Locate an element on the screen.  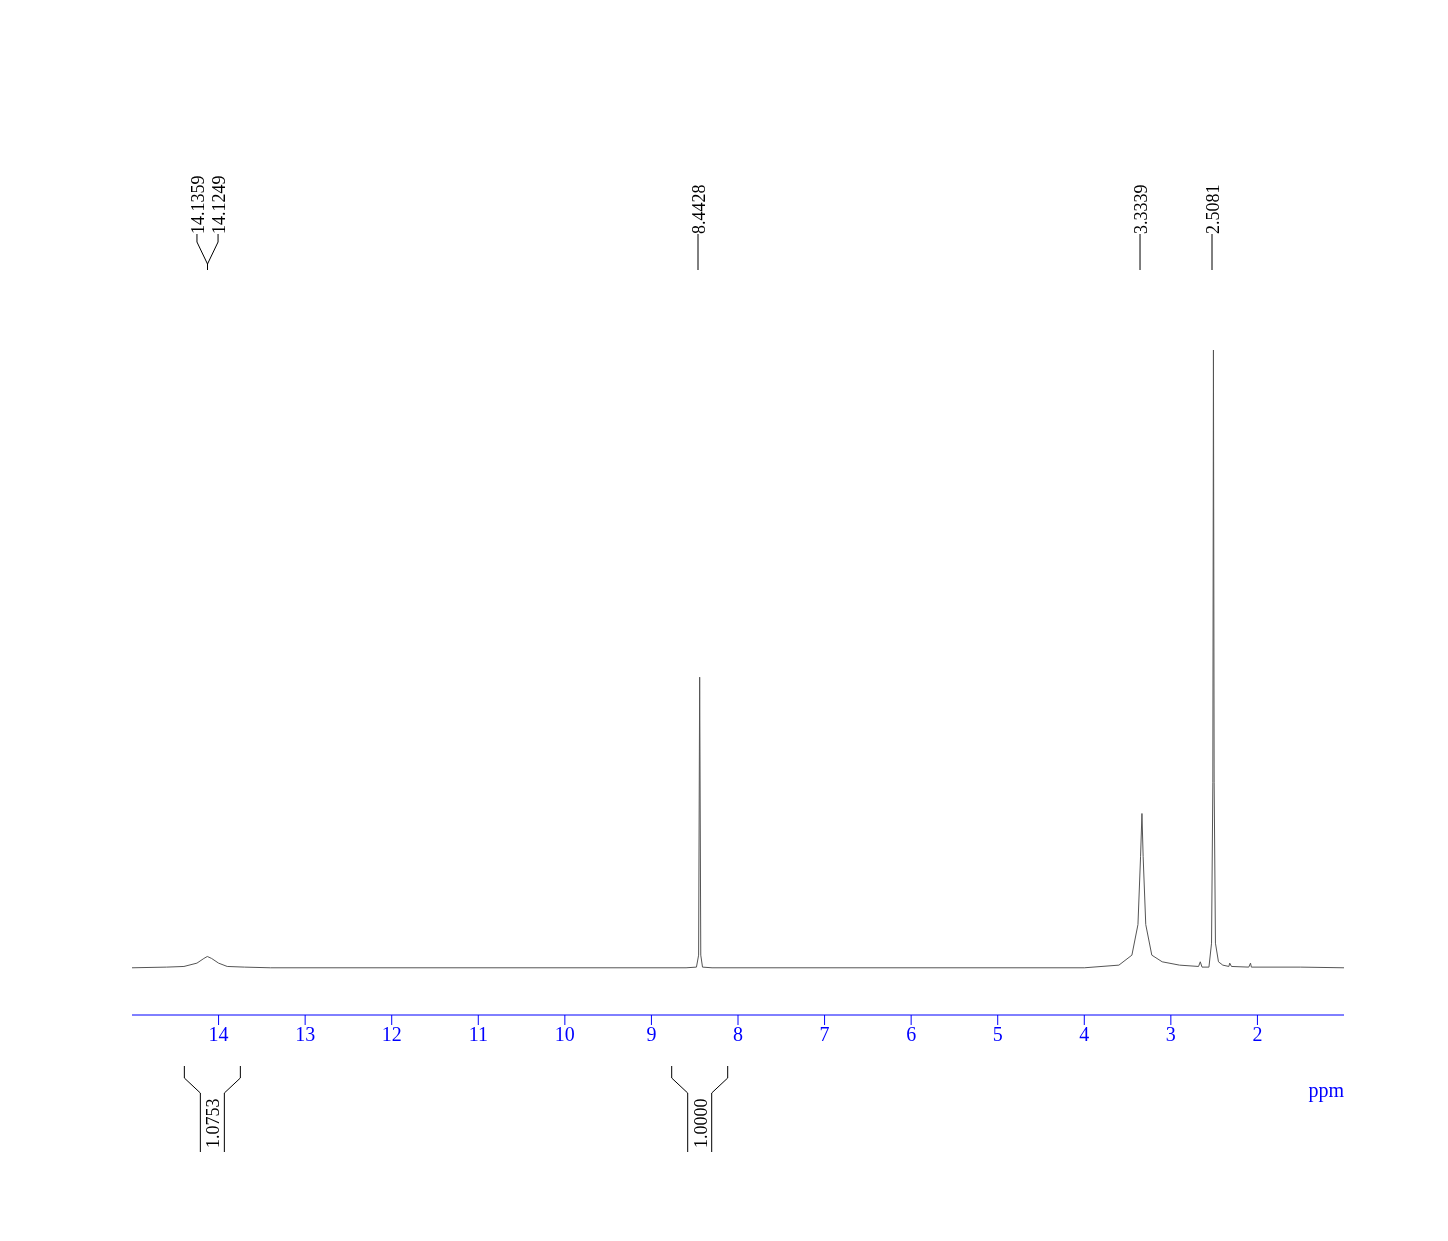
text: 3.3339 is located at coordinates (1141, 209).